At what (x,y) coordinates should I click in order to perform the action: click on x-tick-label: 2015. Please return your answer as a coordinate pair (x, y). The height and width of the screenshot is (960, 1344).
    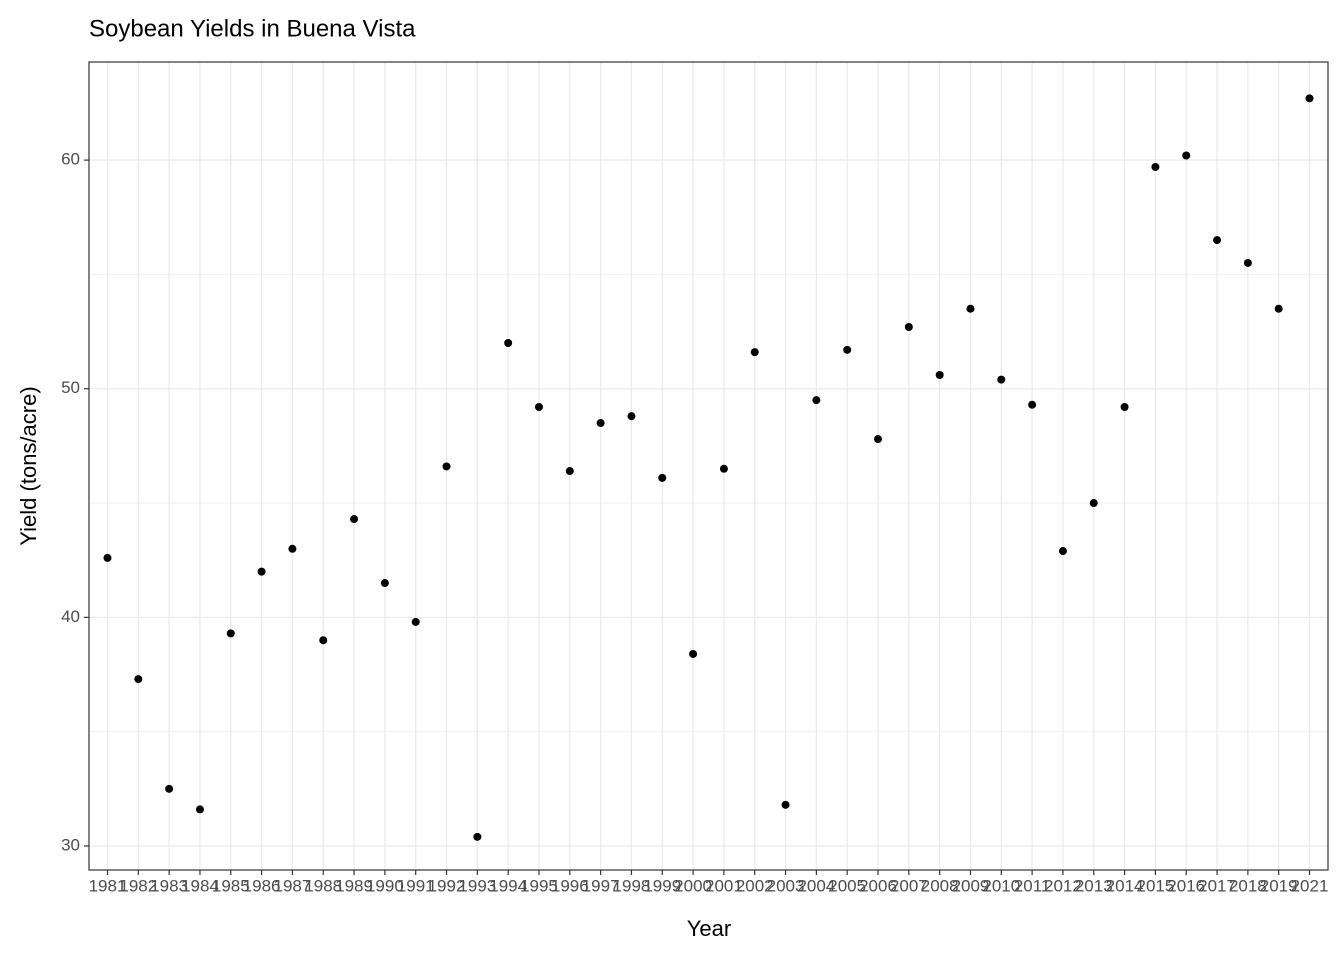
    Looking at the image, I should click on (1155, 885).